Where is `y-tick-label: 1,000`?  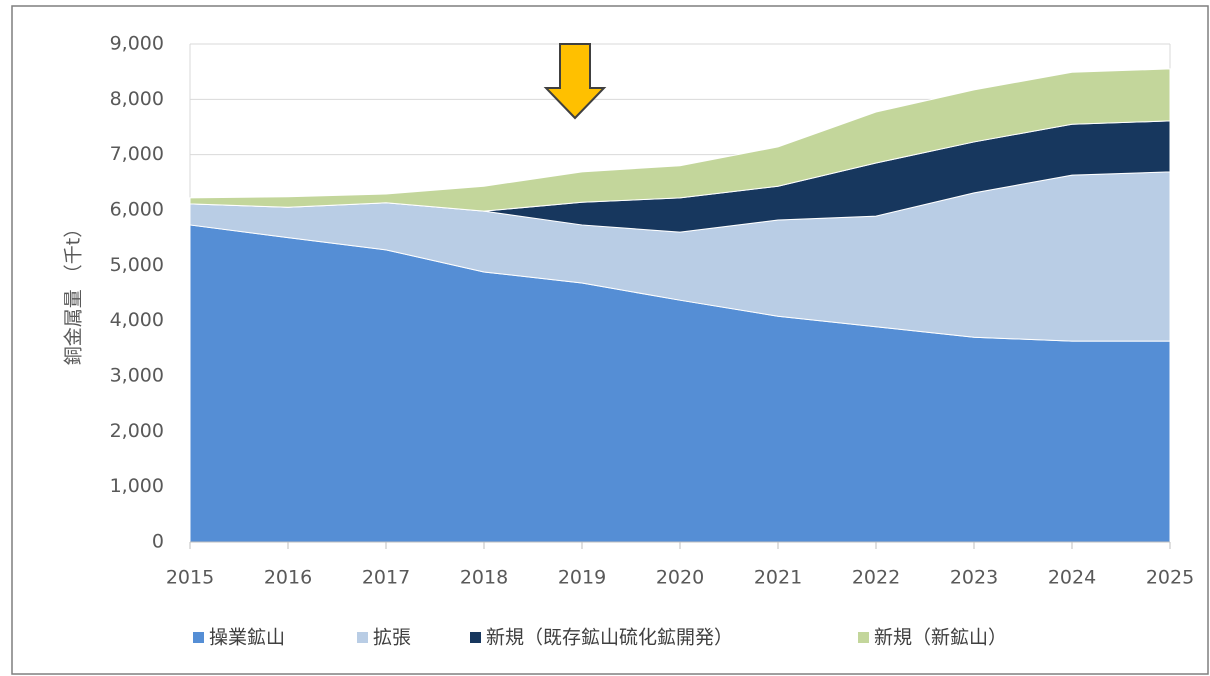 y-tick-label: 1,000 is located at coordinates (137, 486).